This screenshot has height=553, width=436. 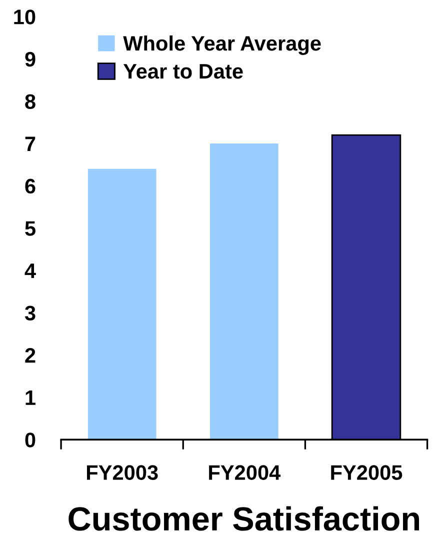 What do you see at coordinates (30, 355) in the screenshot?
I see `y-tick-label: 2` at bounding box center [30, 355].